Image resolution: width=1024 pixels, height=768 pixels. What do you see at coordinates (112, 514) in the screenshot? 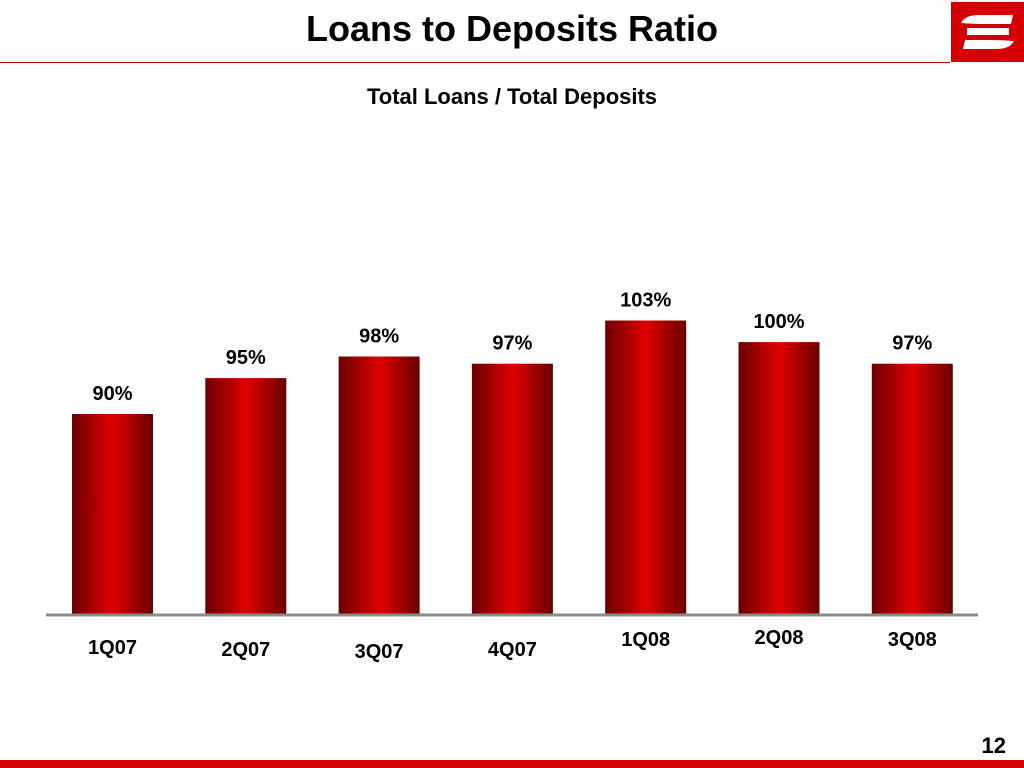
I see `bar-1Q07` at bounding box center [112, 514].